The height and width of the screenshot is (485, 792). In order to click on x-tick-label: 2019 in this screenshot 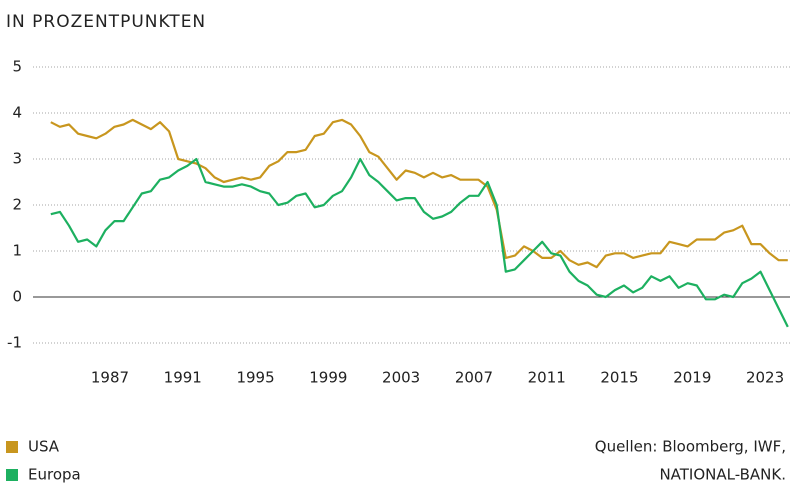, I will do `click(692, 378)`.